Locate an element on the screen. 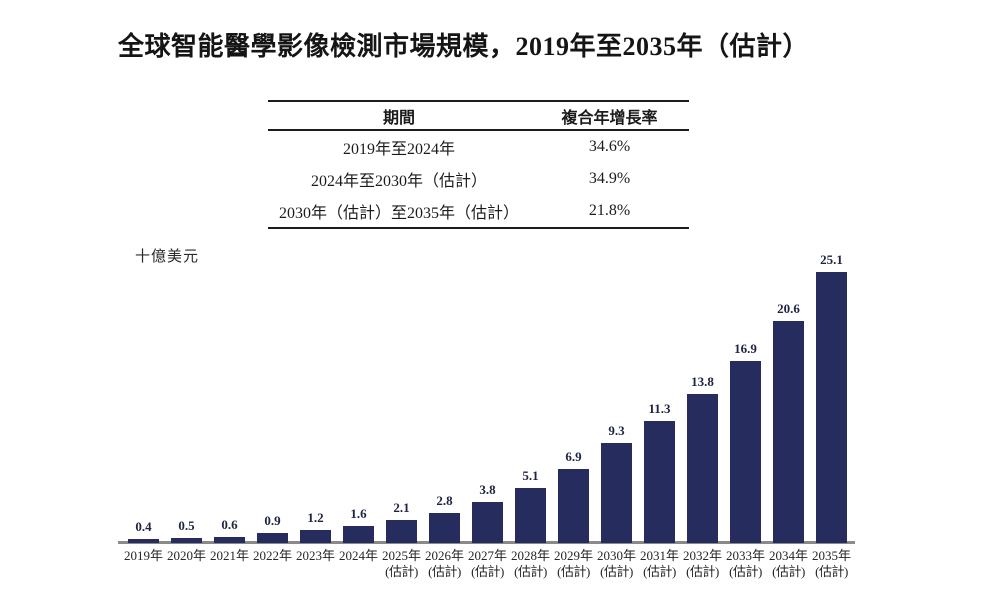 This screenshot has width=984, height=599. x-axis-label: 2029年 (估計) is located at coordinates (573, 563).